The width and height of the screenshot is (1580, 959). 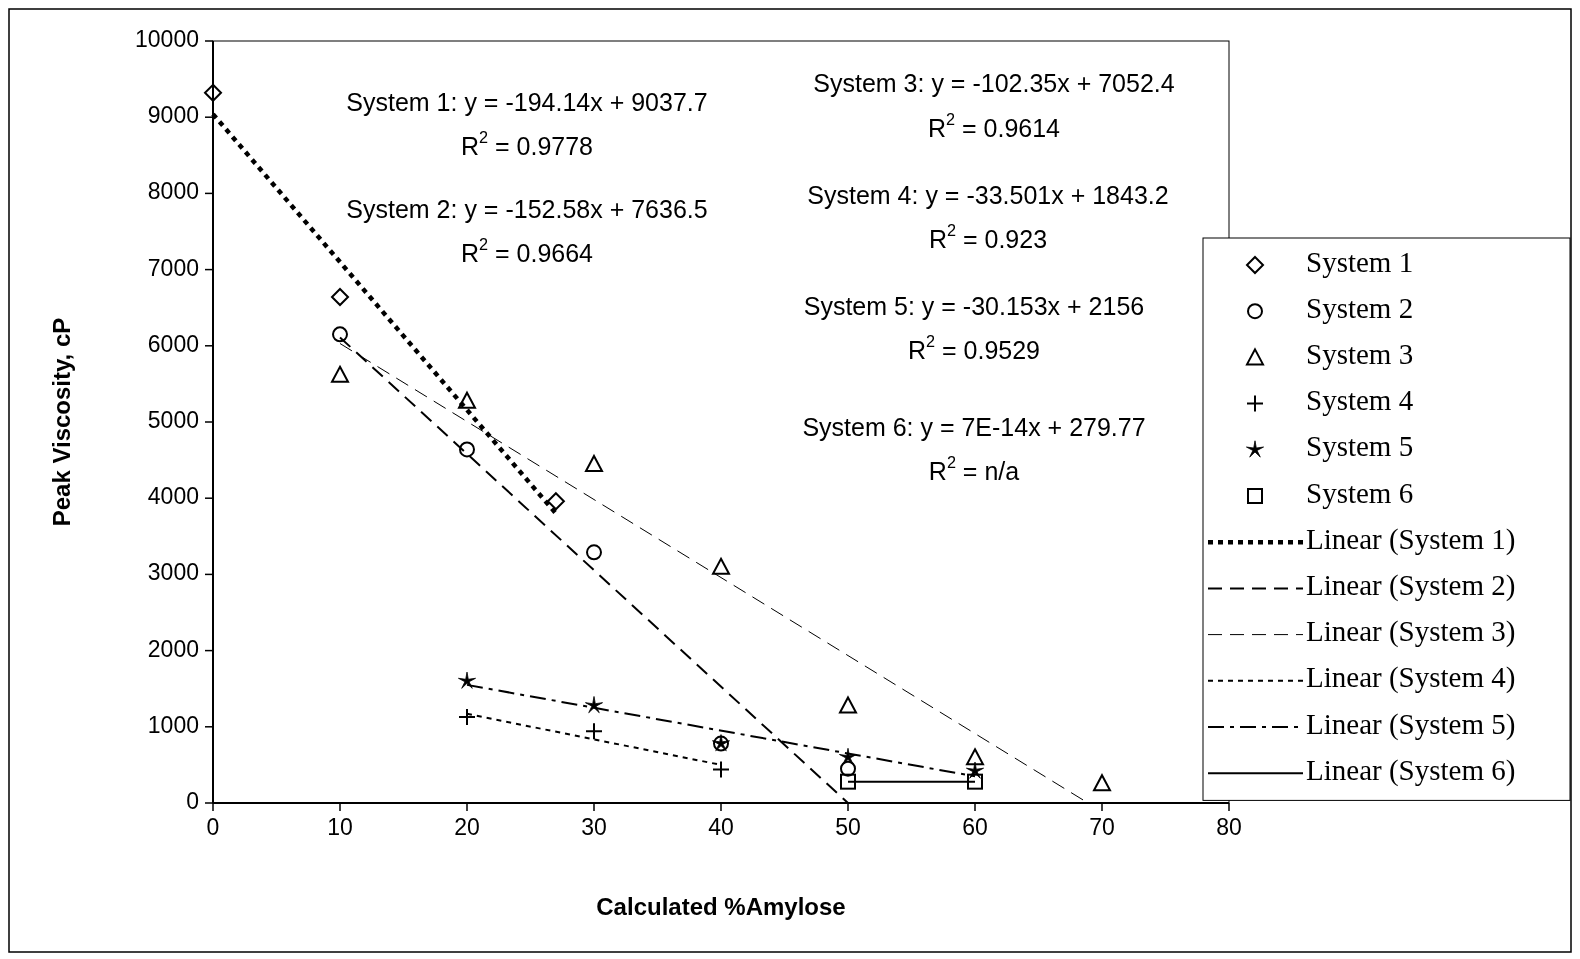 What do you see at coordinates (1360, 261) in the screenshot?
I see `legend-label: System 1` at bounding box center [1360, 261].